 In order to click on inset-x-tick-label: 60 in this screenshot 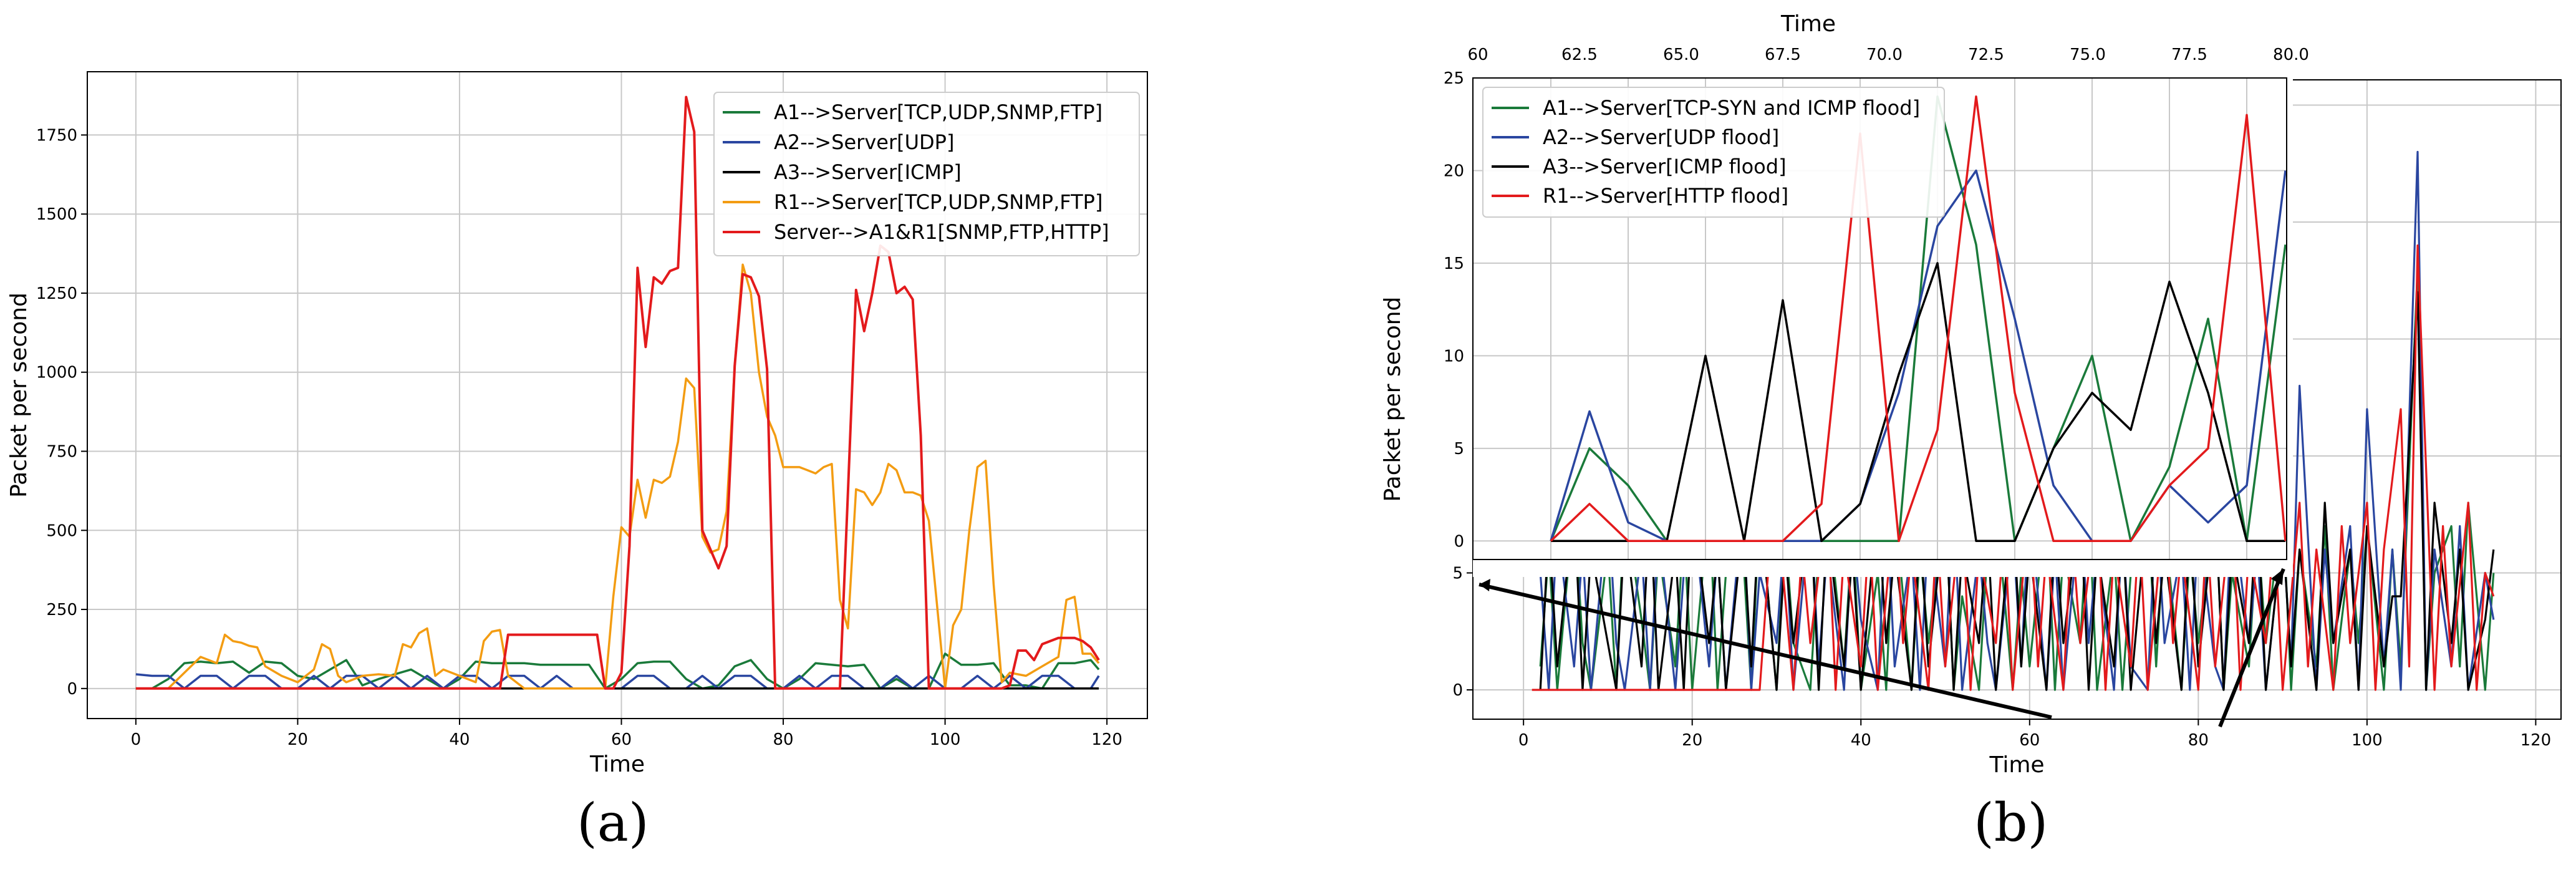, I will do `click(1477, 55)`.